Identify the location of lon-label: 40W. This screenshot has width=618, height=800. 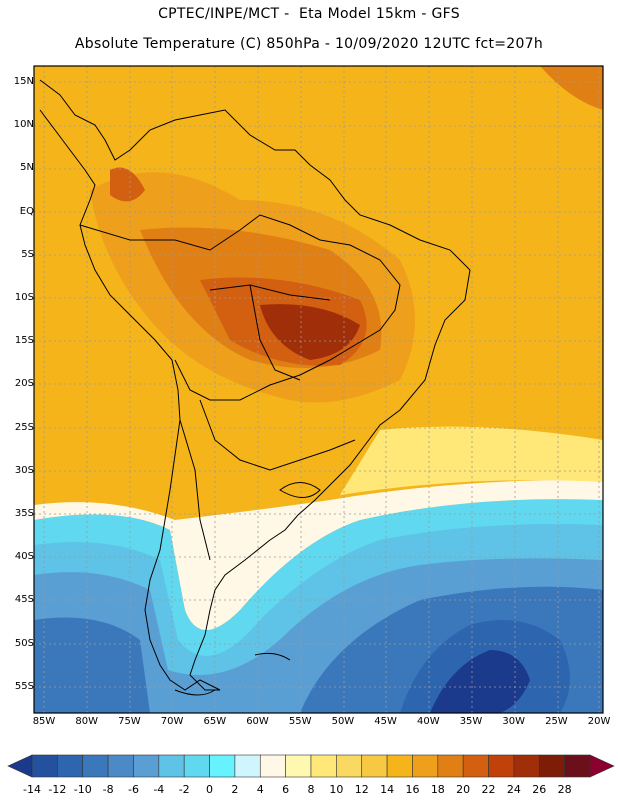
(428, 721).